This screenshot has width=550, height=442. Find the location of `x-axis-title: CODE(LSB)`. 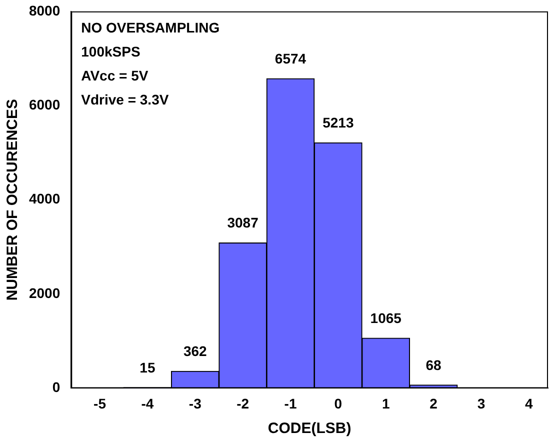

x-axis-title: CODE(LSB) is located at coordinates (310, 429).